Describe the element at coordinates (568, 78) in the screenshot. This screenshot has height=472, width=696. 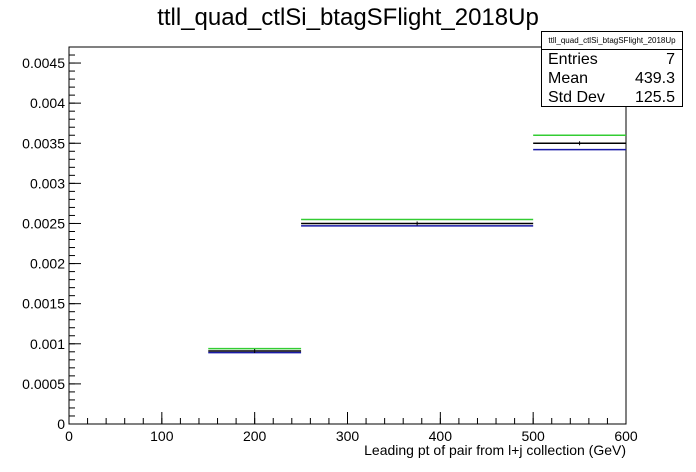
I see `stats-label: Mean` at that location.